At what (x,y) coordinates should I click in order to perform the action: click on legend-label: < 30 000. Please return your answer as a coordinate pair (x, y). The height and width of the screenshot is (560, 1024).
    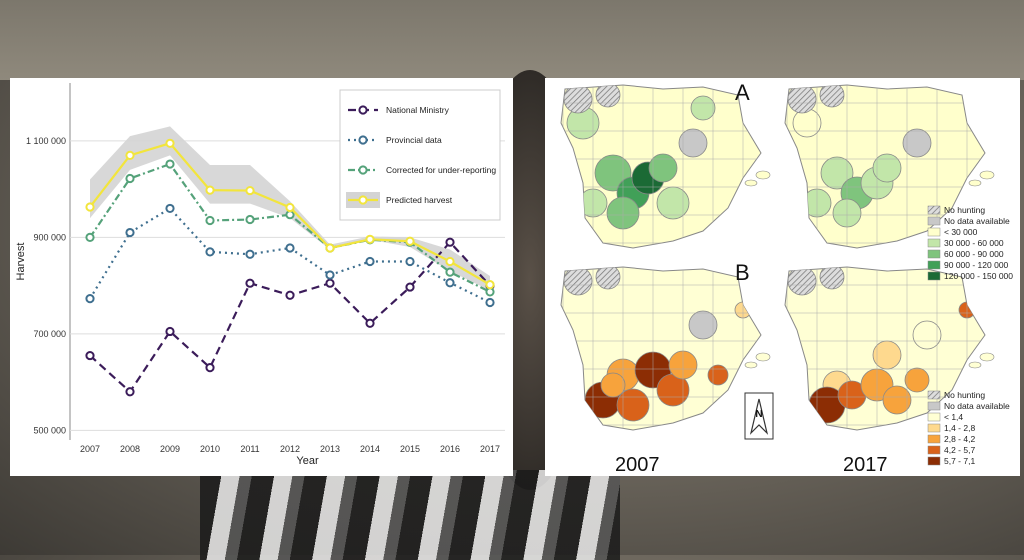
    Looking at the image, I should click on (961, 232).